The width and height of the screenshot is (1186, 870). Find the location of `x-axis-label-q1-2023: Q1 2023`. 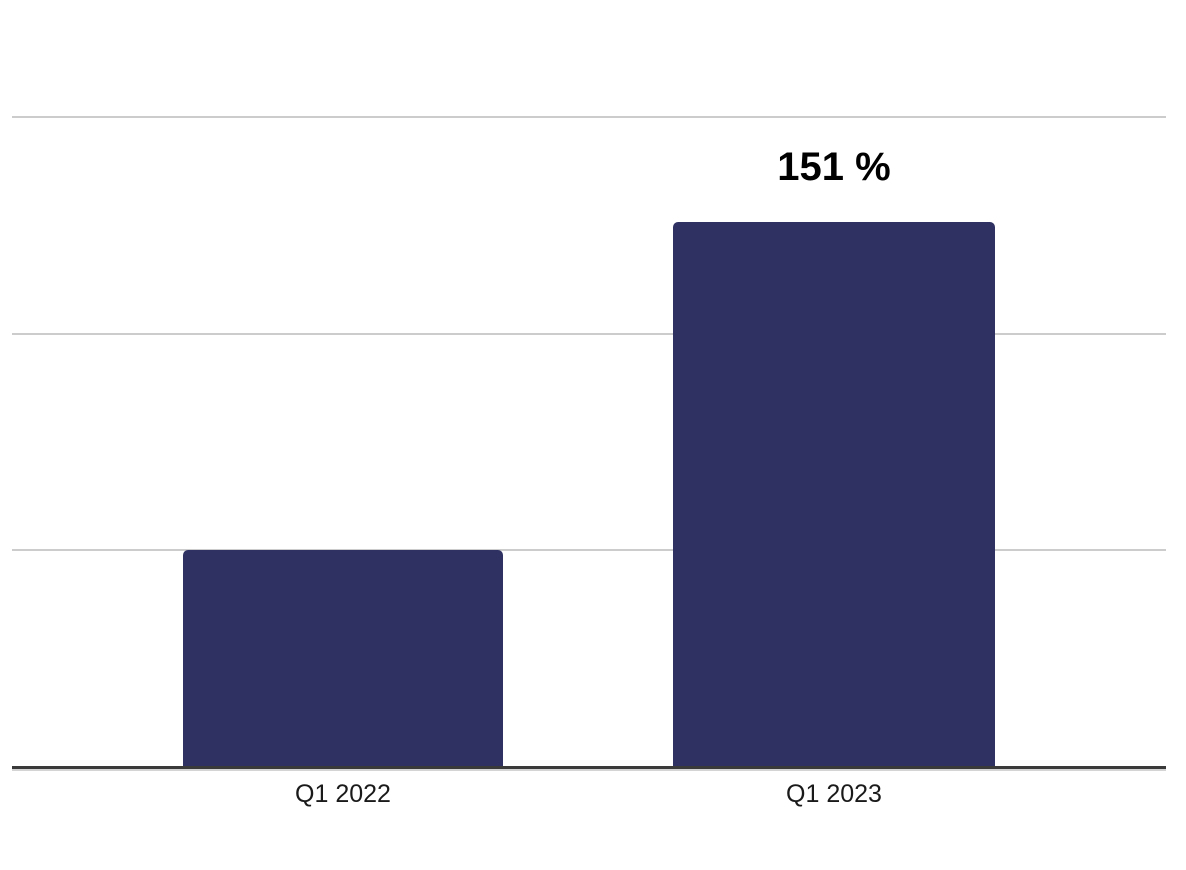

x-axis-label-q1-2023: Q1 2023 is located at coordinates (834, 794).